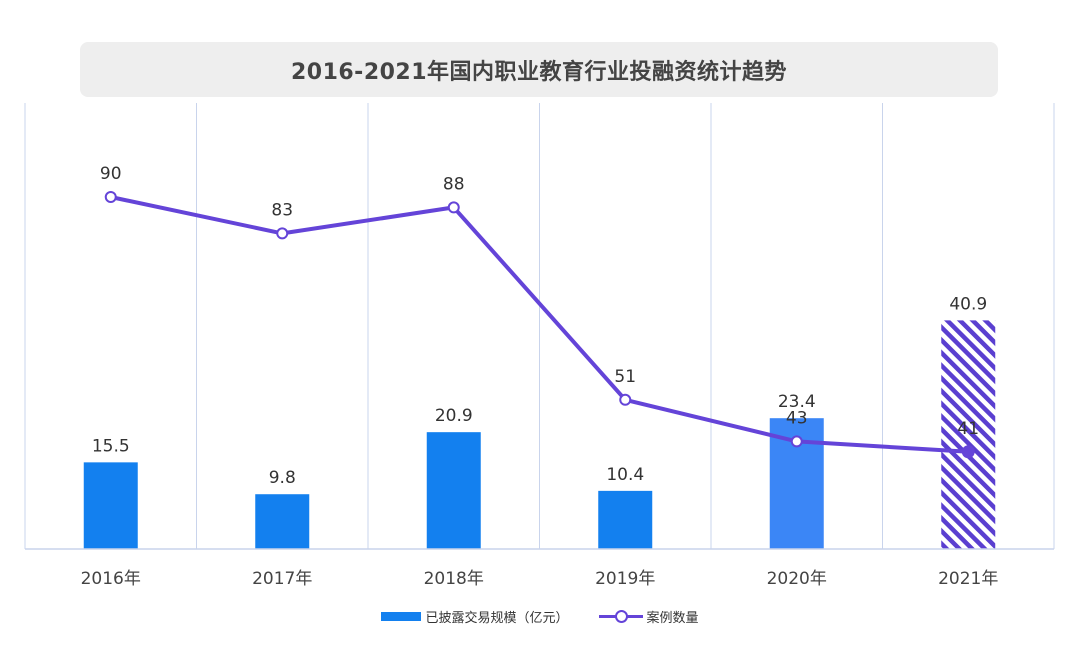 This screenshot has height=658, width=1080. I want to click on bar-2016年, so click(110, 505).